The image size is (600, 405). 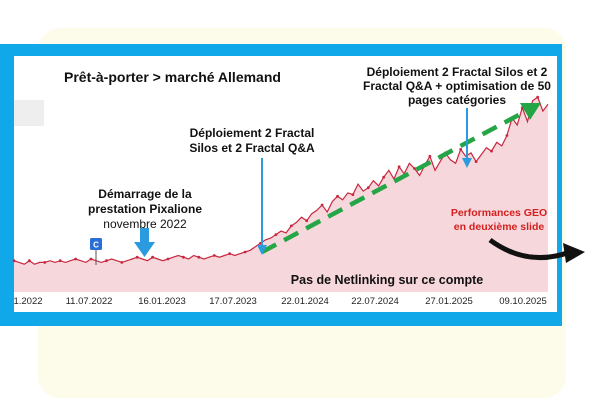 I want to click on x-tick-label: 16.01.2023, so click(x=162, y=301).